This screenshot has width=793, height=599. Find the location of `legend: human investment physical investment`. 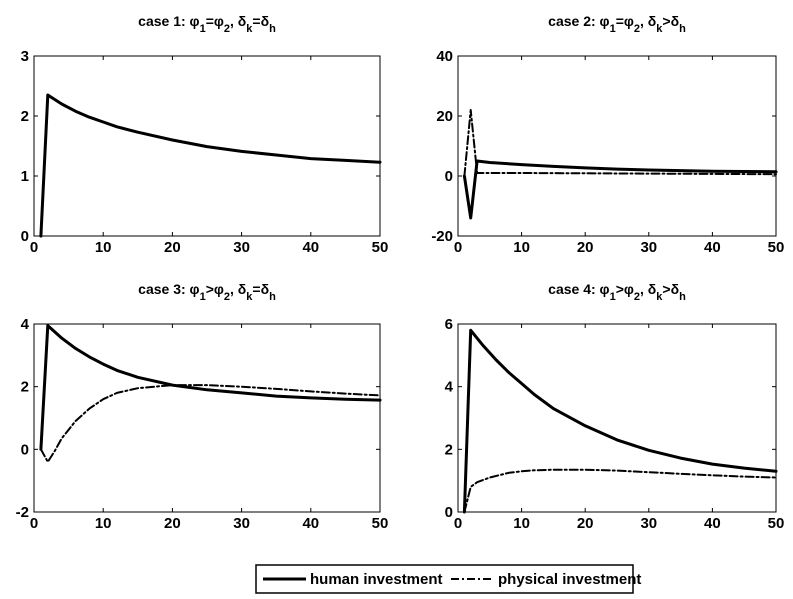

legend: human investment physical investment is located at coordinates (448, 579).